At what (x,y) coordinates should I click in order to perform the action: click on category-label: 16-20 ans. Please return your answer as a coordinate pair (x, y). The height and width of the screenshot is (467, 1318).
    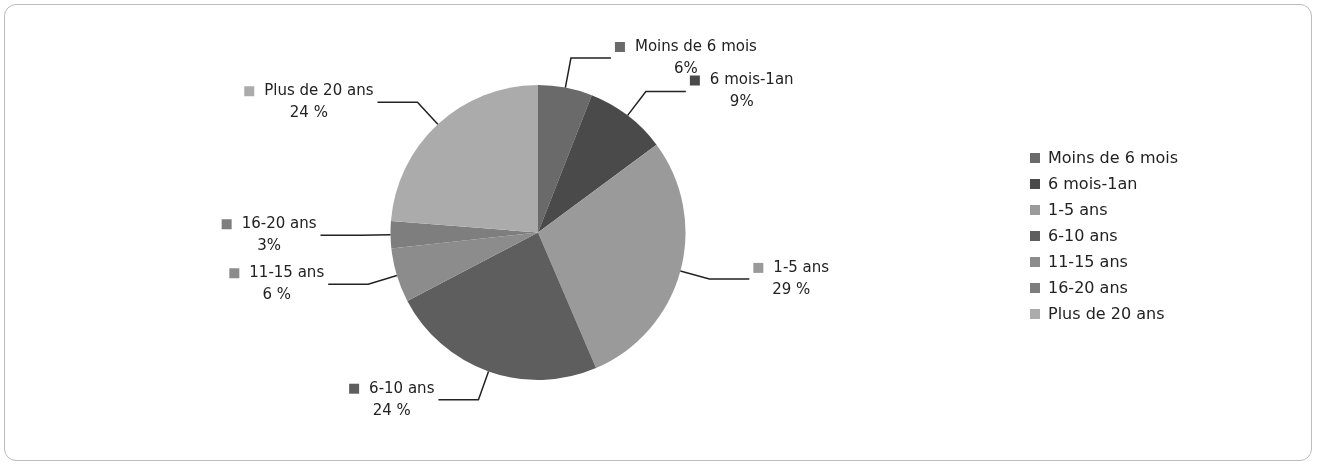
    Looking at the image, I should click on (1088, 287).